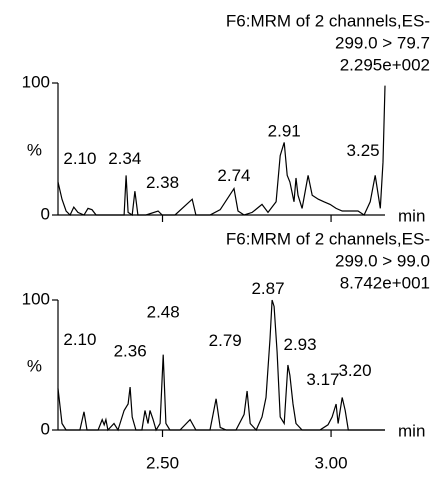 This screenshot has height=496, width=435. Describe the element at coordinates (130, 350) in the screenshot. I see `peak-label: 2.36` at that location.